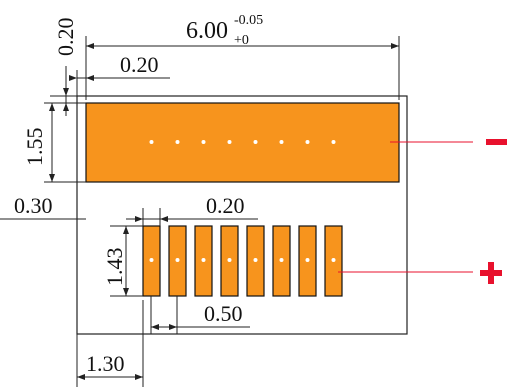  Describe the element at coordinates (65, 37) in the screenshot. I see `top-gap-label: 0.20` at that location.